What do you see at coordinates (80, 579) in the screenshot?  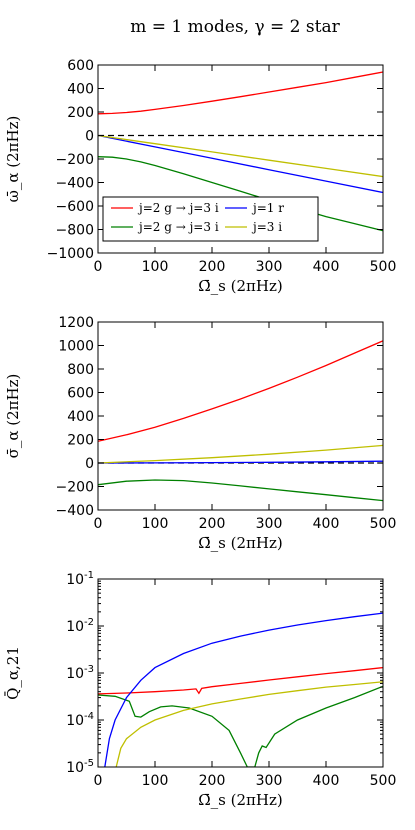 I see `y-tick-label: 10⁻¹` at bounding box center [80, 579].